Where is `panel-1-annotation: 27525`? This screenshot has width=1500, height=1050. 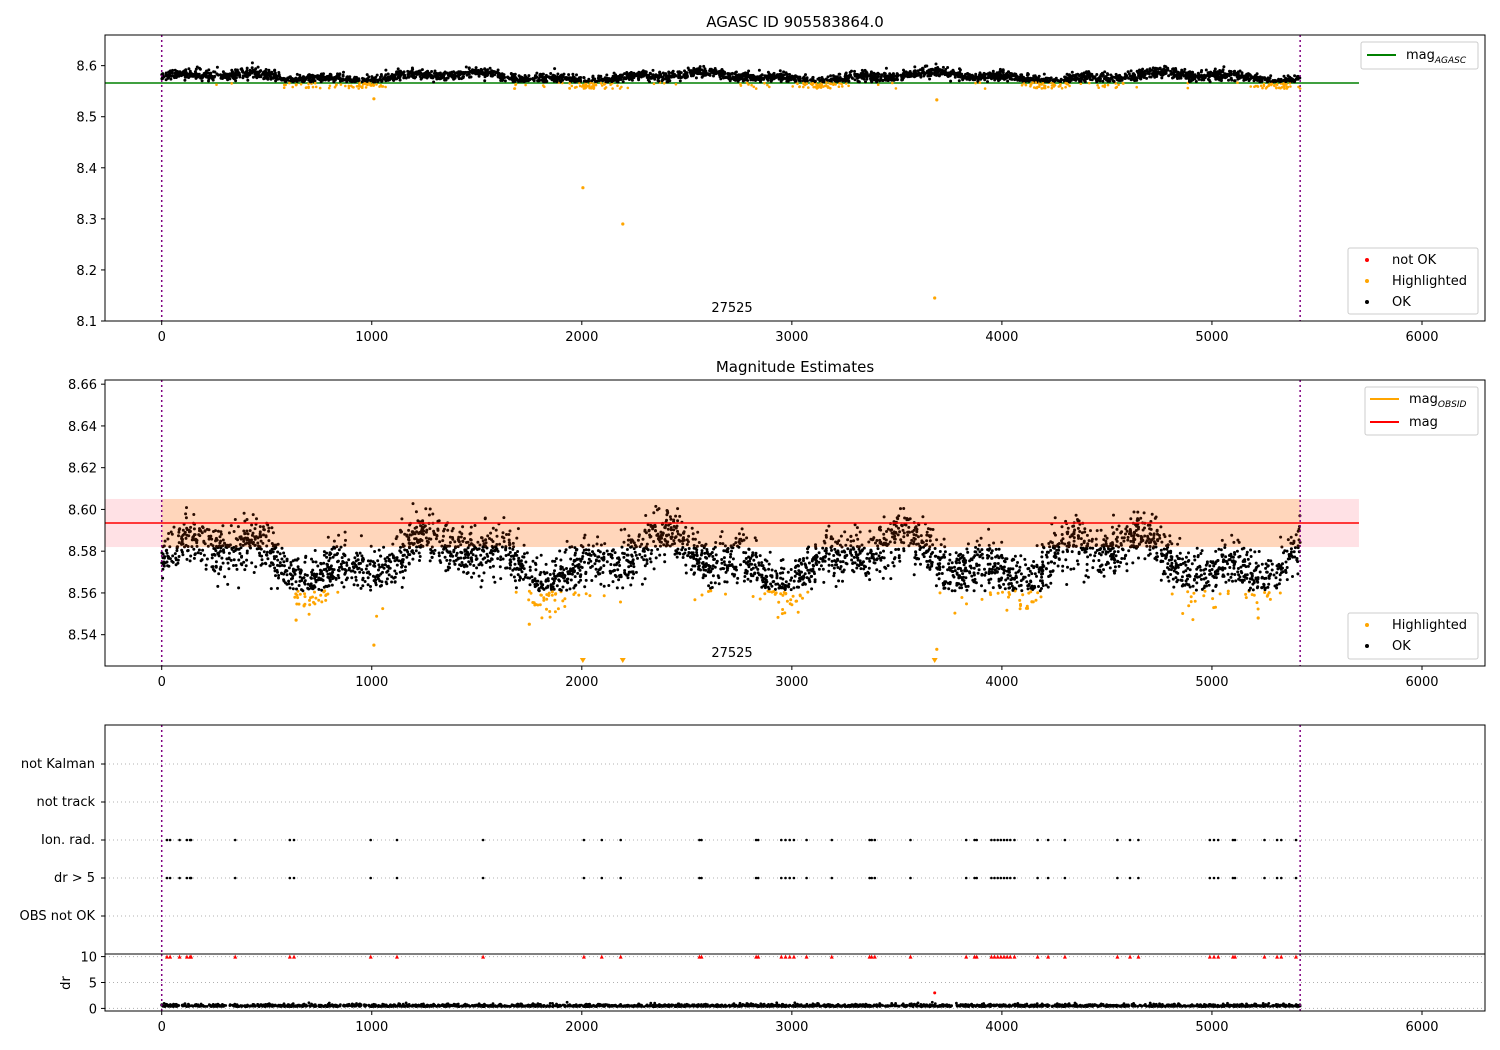
panel-1-annotation: 27525 is located at coordinates (731, 308).